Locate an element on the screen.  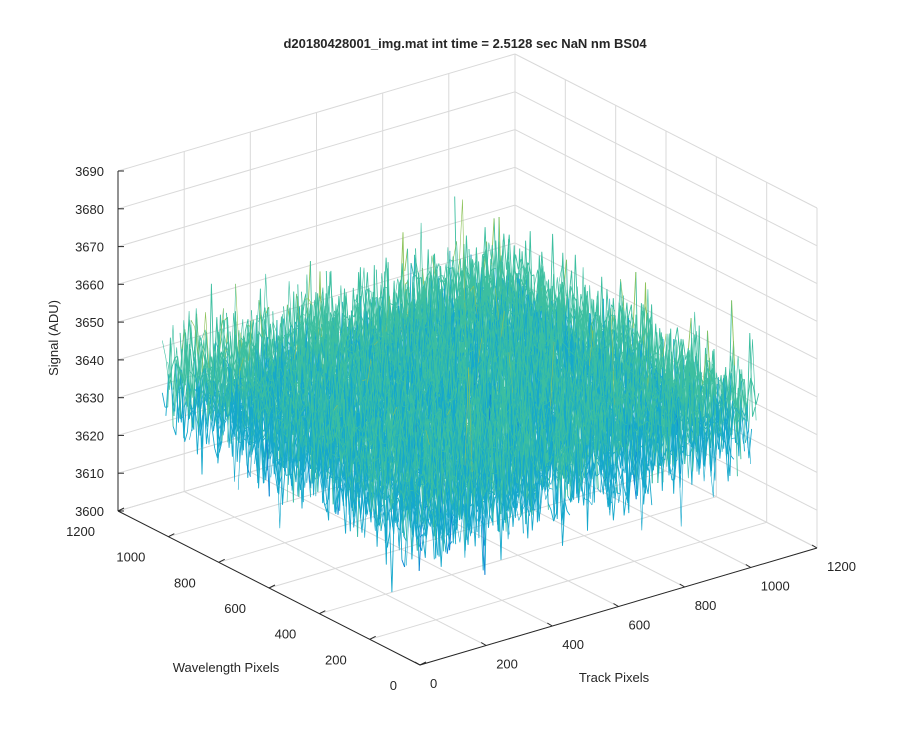
y-tick-label: 600 is located at coordinates (235, 608).